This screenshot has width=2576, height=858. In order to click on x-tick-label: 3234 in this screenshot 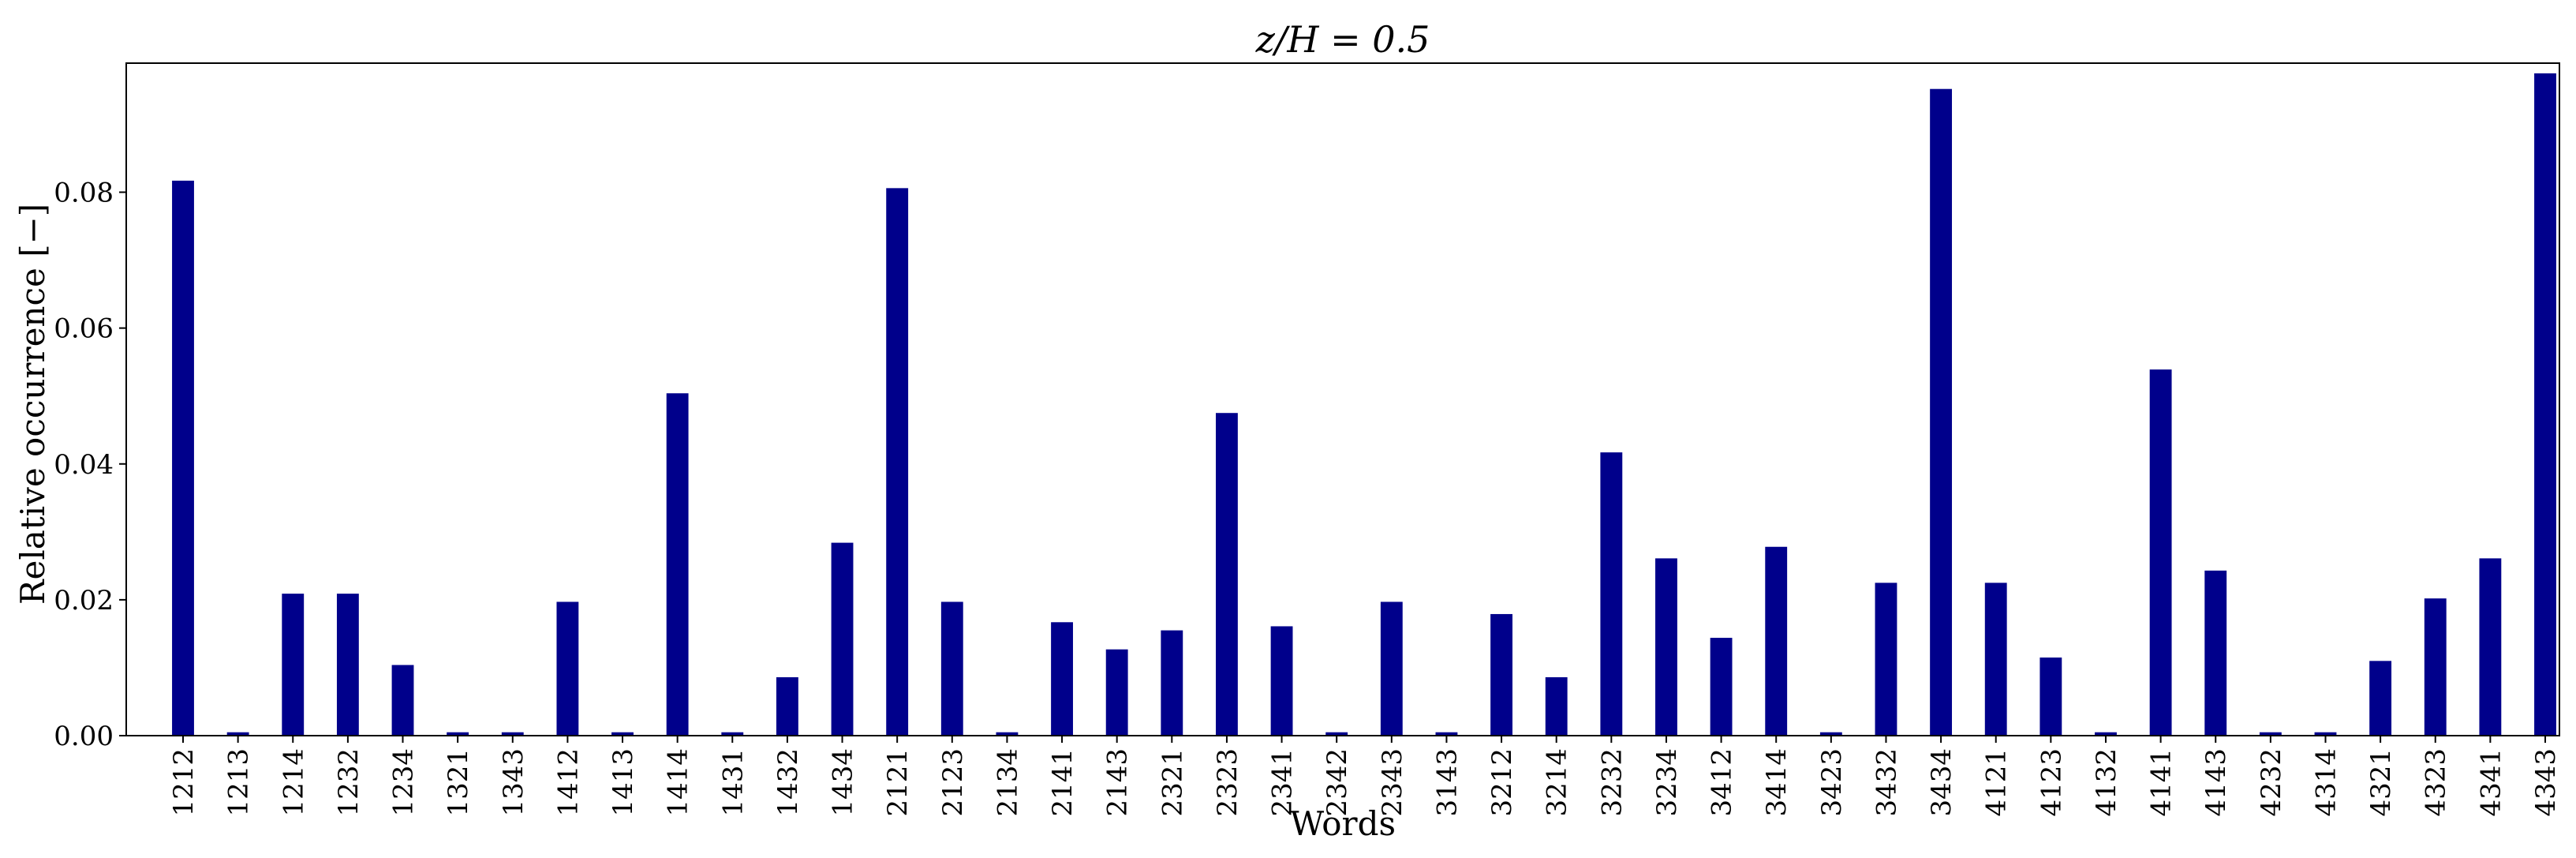, I will do `click(1667, 782)`.